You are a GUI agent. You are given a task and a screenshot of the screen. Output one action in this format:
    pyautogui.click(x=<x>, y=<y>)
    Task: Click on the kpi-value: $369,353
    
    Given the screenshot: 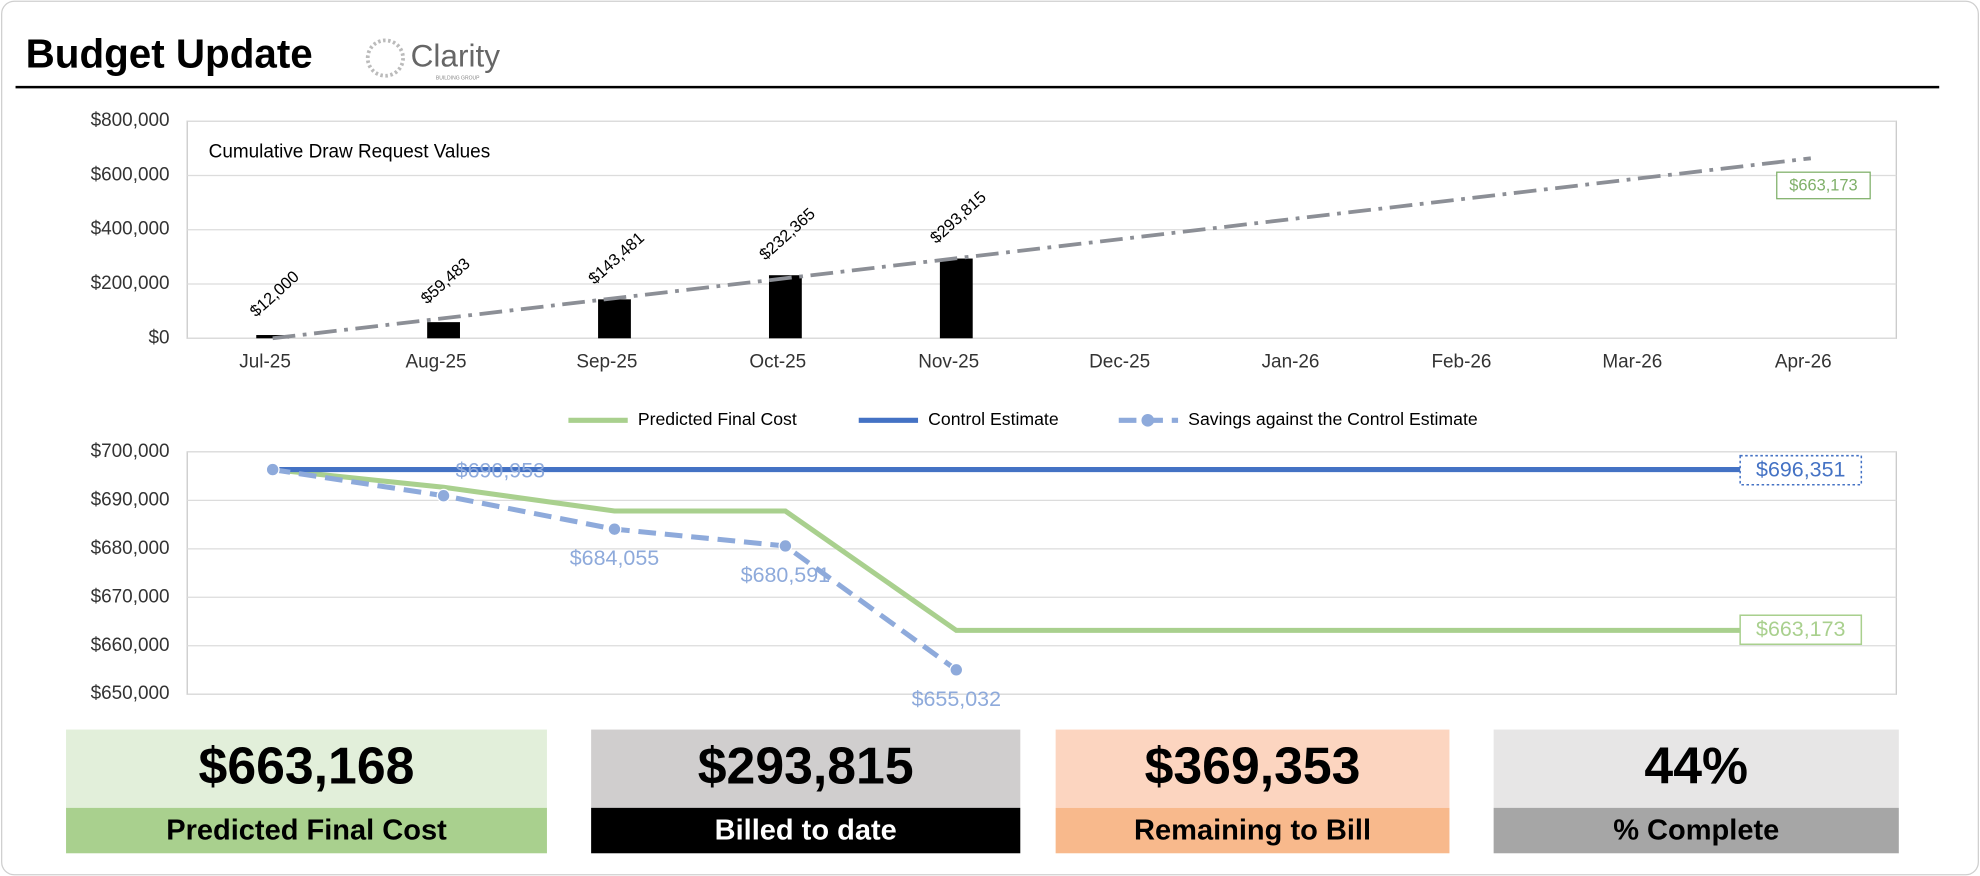 What is the action you would take?
    pyautogui.click(x=1253, y=766)
    